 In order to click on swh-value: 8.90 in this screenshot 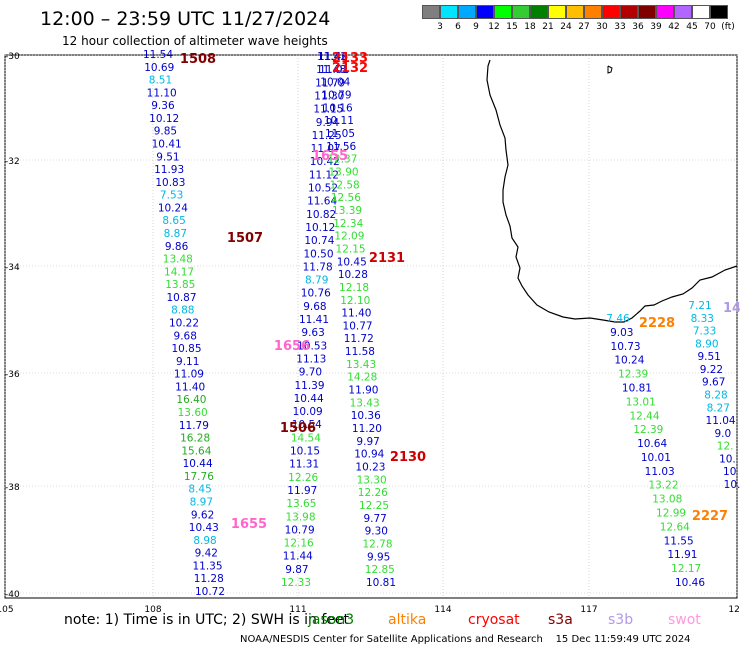, I will do `click(706, 344)`.